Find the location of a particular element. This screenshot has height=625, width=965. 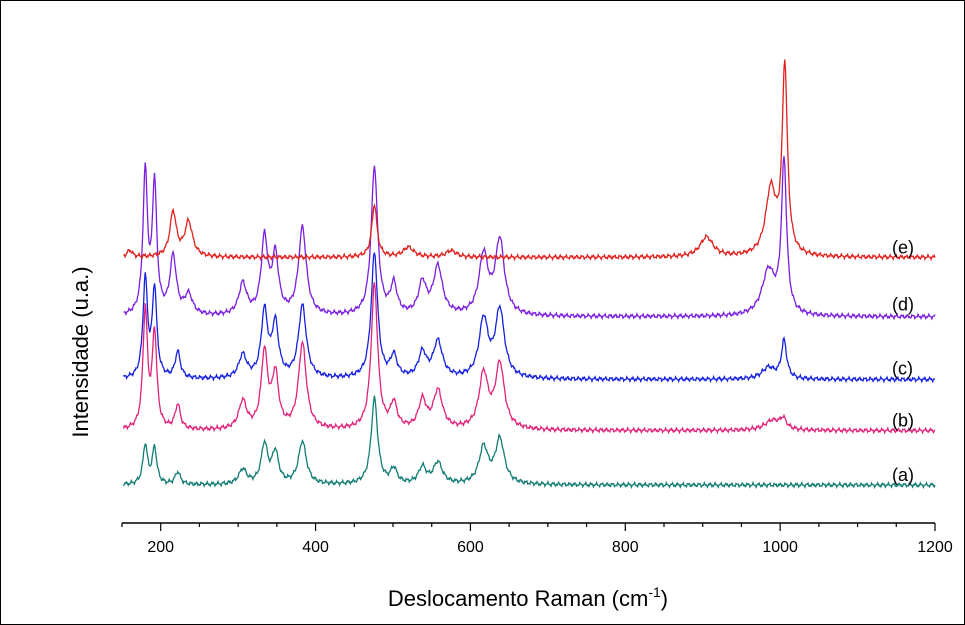

series-labels: (a) (b) (c) (d) (e) is located at coordinates (903, 361).